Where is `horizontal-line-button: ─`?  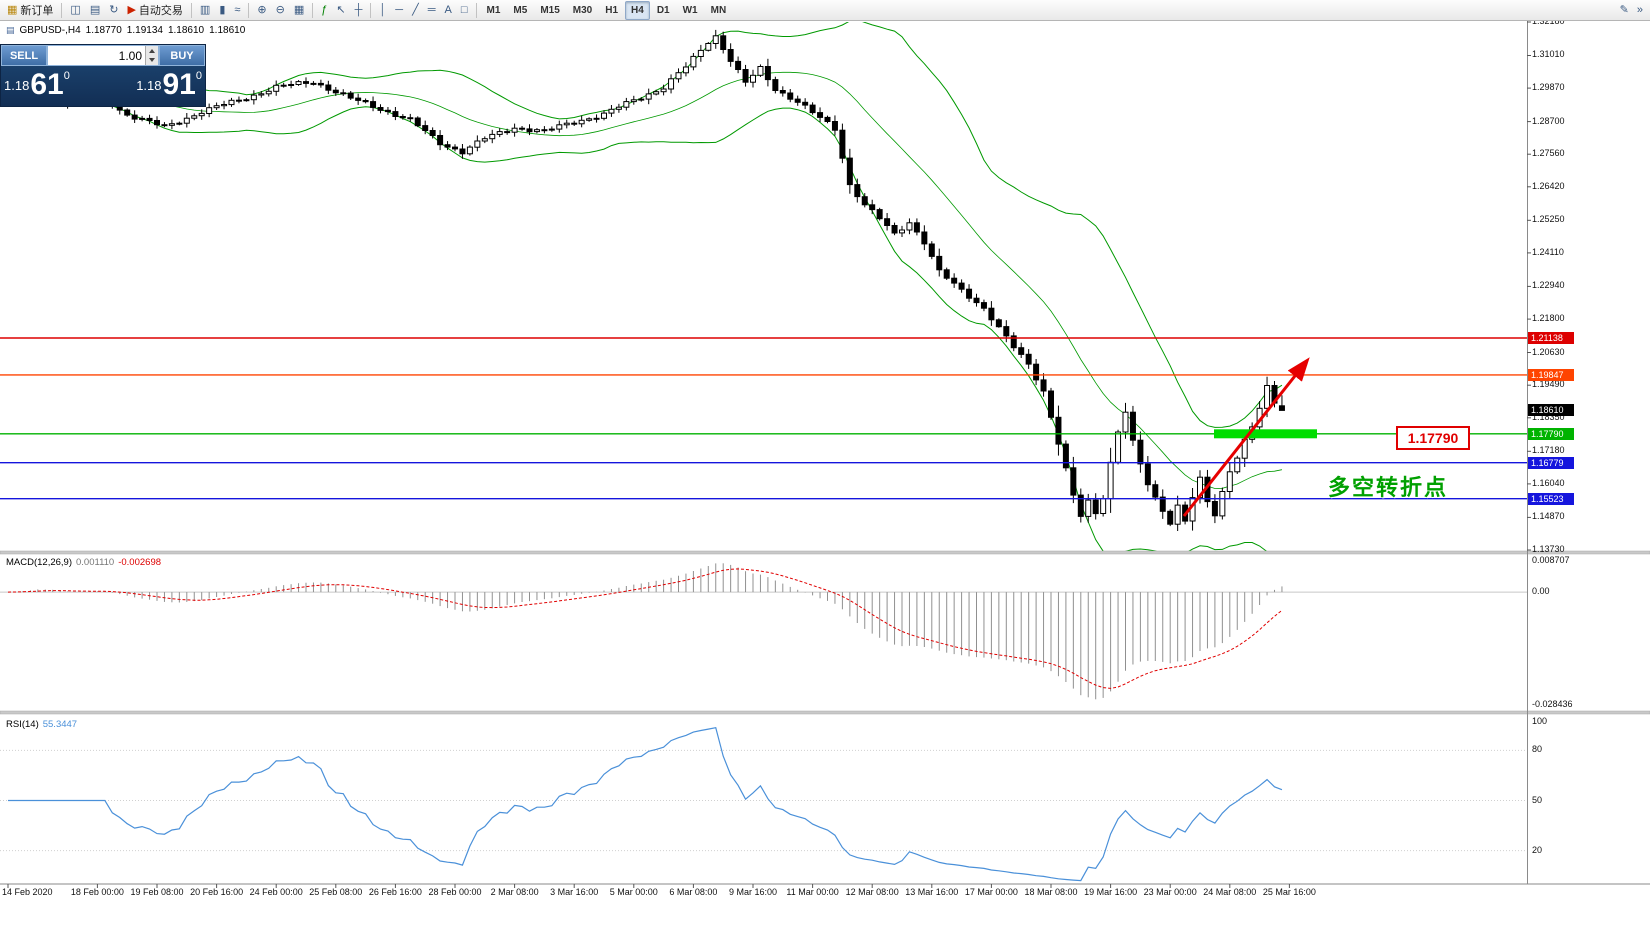 horizontal-line-button: ─ is located at coordinates (399, 10).